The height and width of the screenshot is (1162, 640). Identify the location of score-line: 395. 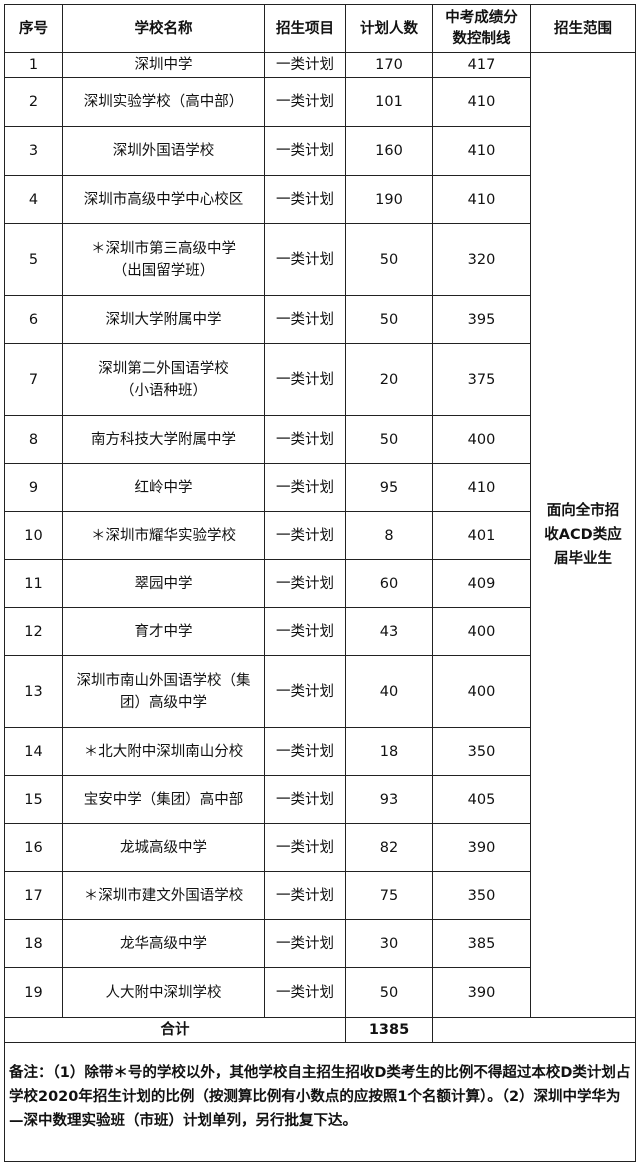
(481, 319).